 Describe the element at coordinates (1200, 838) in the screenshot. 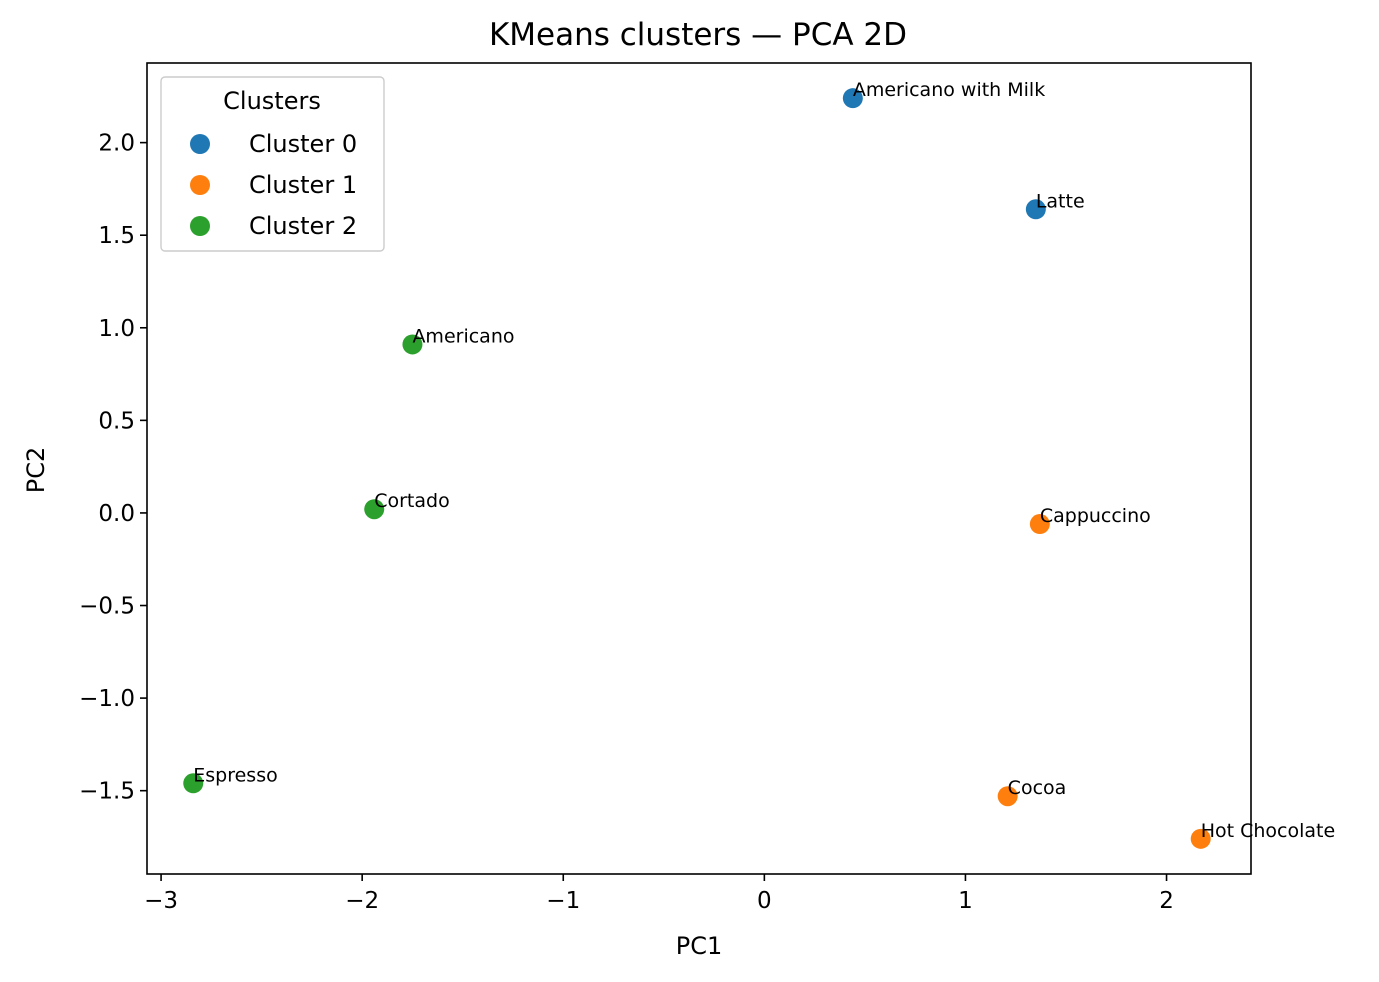

I see `point-hot-chocolate` at that location.